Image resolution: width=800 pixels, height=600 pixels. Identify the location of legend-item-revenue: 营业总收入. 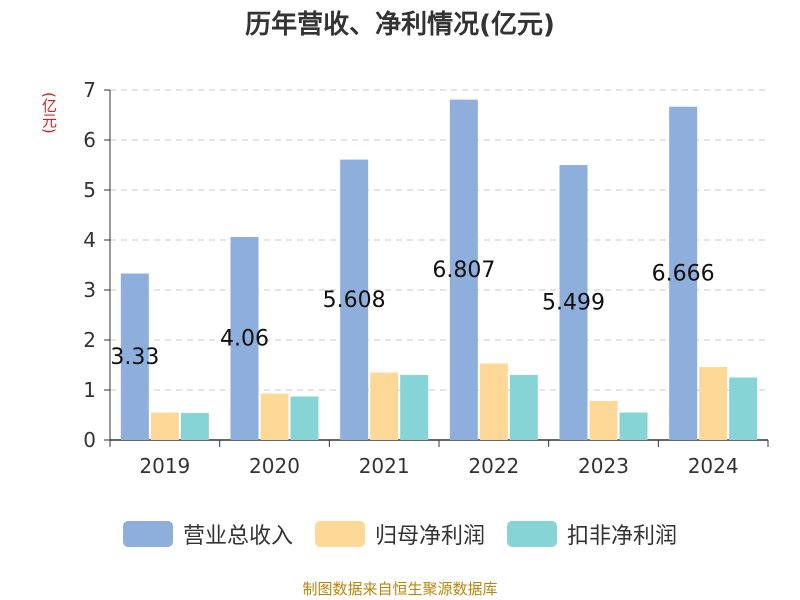
(207, 534).